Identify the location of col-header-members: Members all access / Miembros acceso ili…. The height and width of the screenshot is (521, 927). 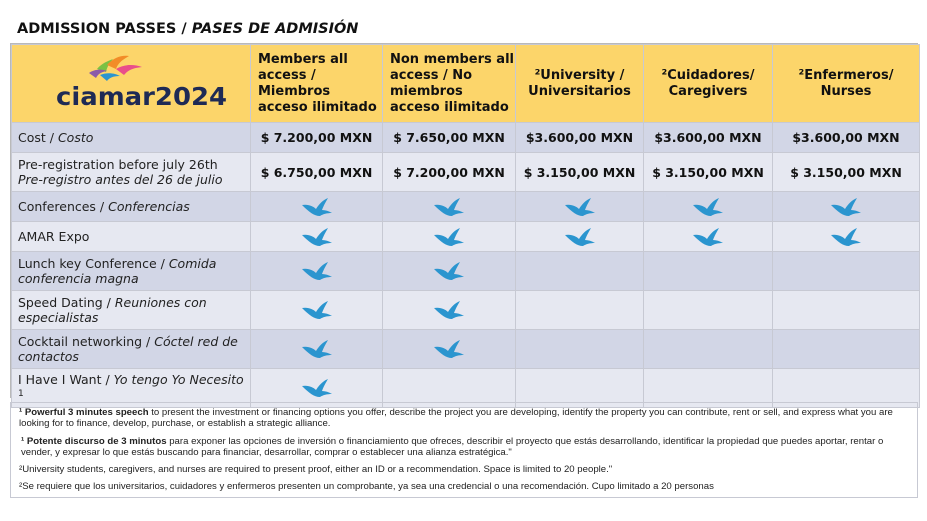
(316, 83).